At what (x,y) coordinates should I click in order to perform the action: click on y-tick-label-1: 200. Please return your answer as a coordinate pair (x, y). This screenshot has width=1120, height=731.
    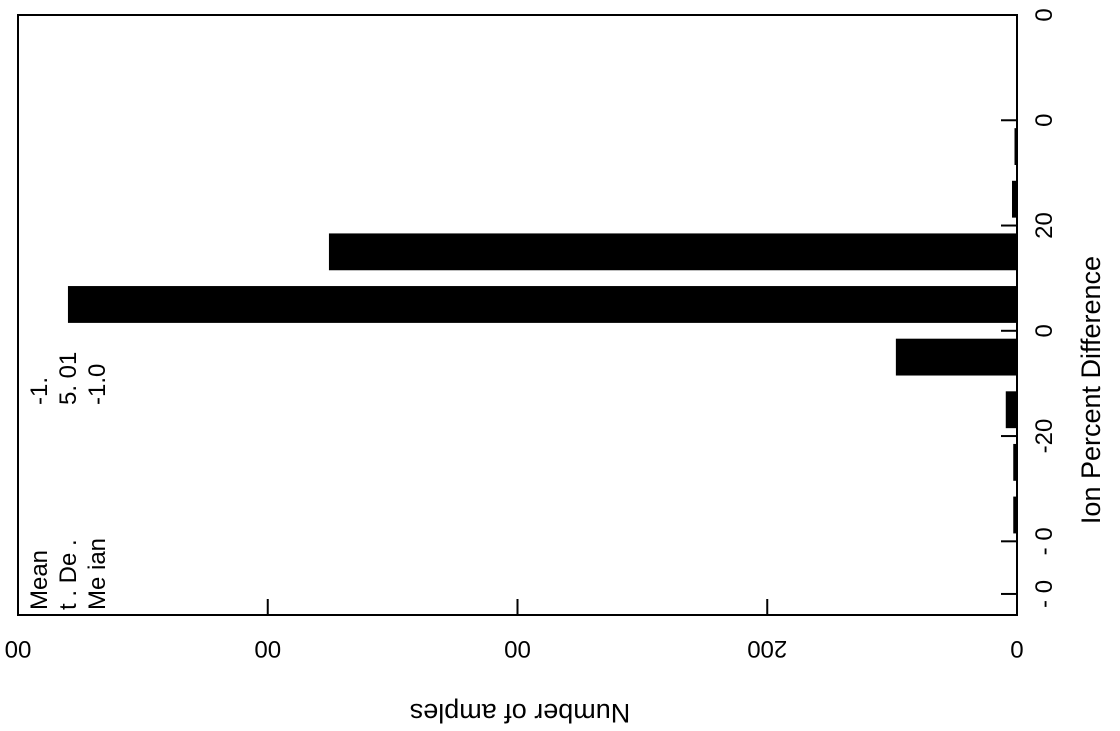
    Looking at the image, I should click on (767, 648).